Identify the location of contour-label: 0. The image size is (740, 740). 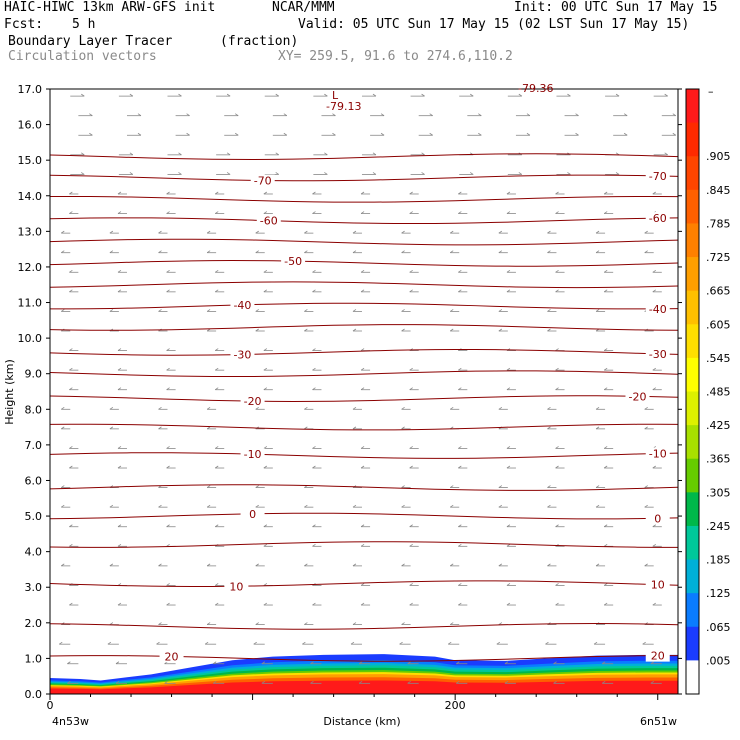
(657, 518).